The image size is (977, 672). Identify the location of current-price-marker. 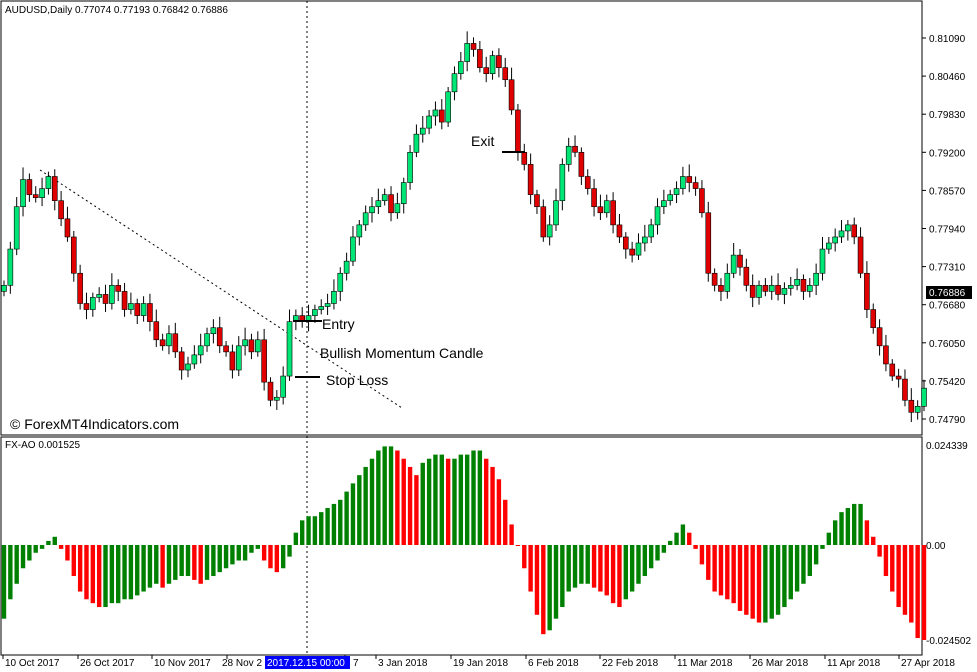
(949, 292).